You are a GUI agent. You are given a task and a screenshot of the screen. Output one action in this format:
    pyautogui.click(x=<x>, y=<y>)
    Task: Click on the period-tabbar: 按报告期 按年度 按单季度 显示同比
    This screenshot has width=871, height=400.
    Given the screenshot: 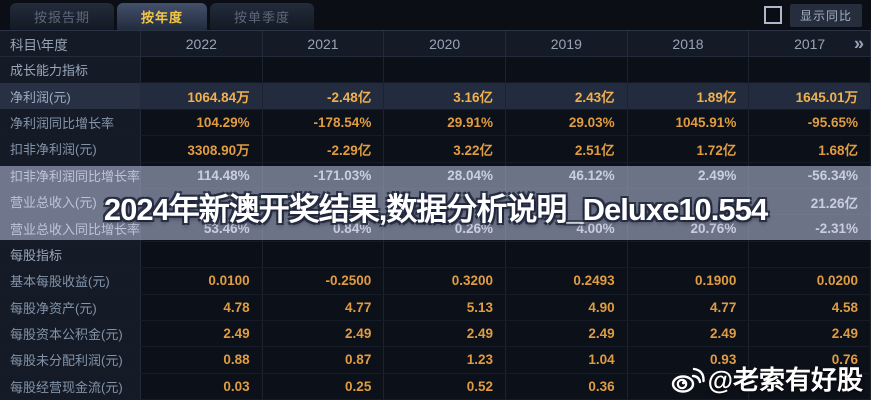 What is the action you would take?
    pyautogui.click(x=435, y=15)
    